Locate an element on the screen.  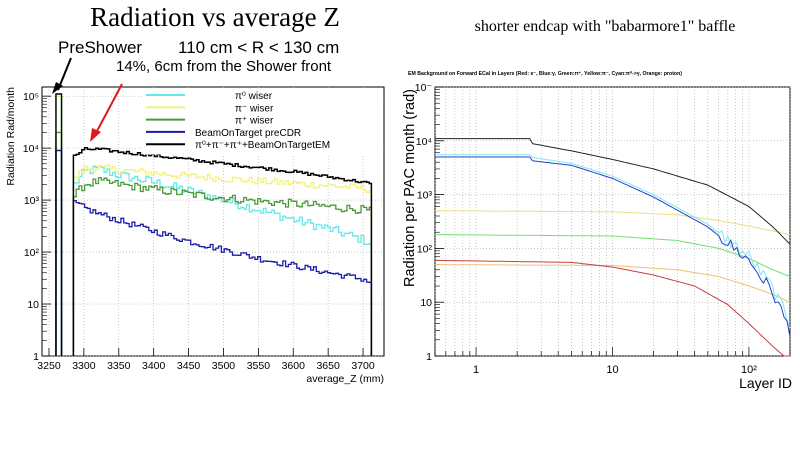
right-y-tick-label: 10⁴ is located at coordinates (424, 142).